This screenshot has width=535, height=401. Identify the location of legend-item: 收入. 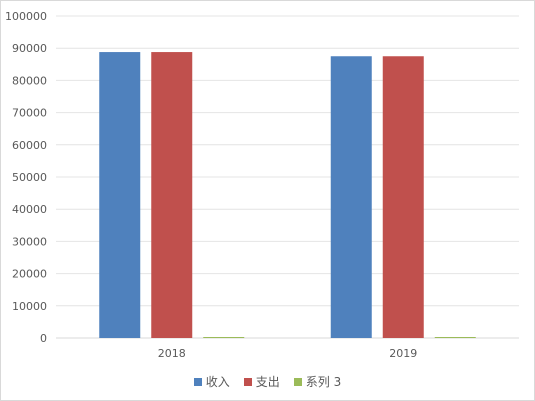
(211, 381).